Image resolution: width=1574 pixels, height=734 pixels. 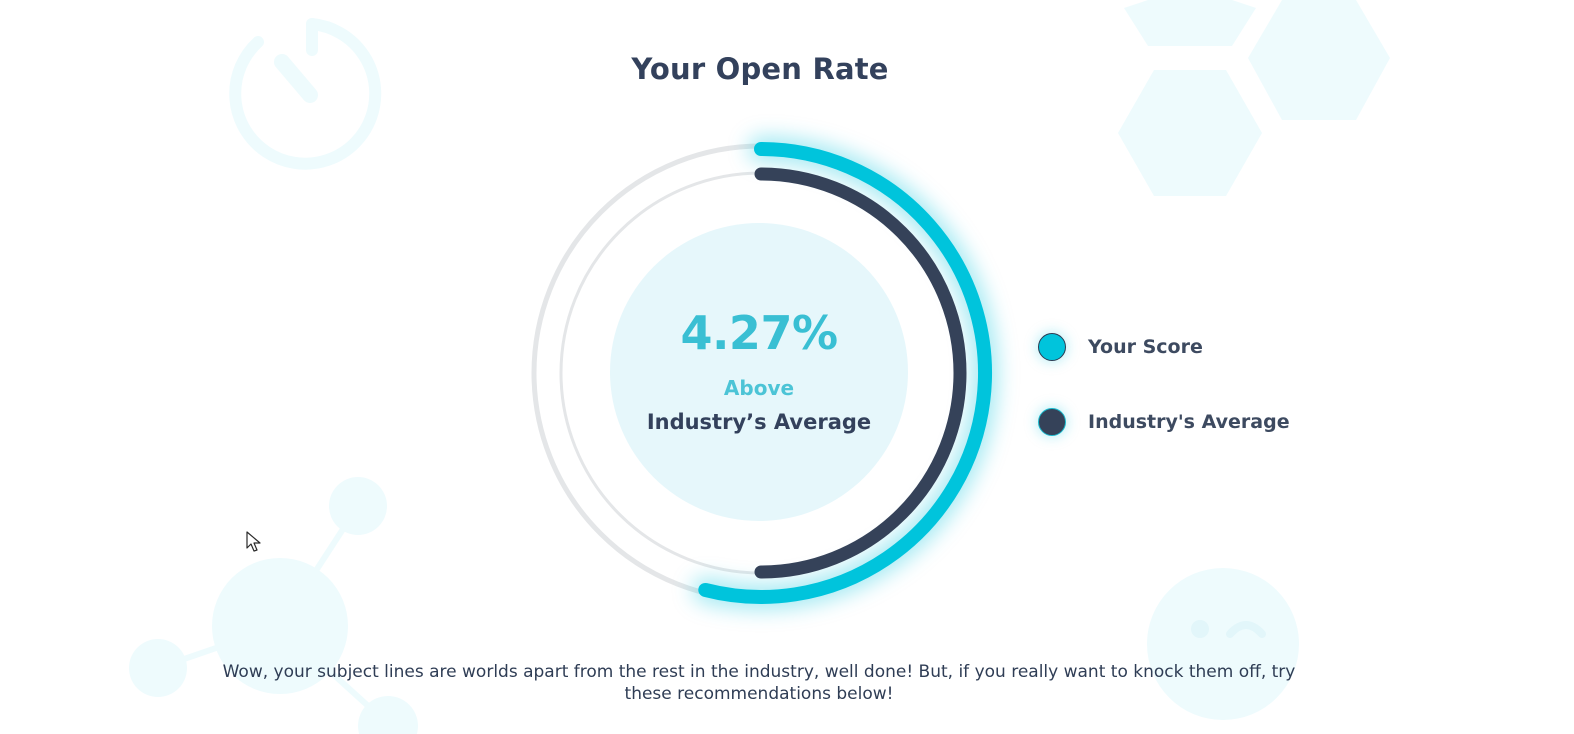 What do you see at coordinates (860, 373) in the screenshot?
I see `industry-average-arc` at bounding box center [860, 373].